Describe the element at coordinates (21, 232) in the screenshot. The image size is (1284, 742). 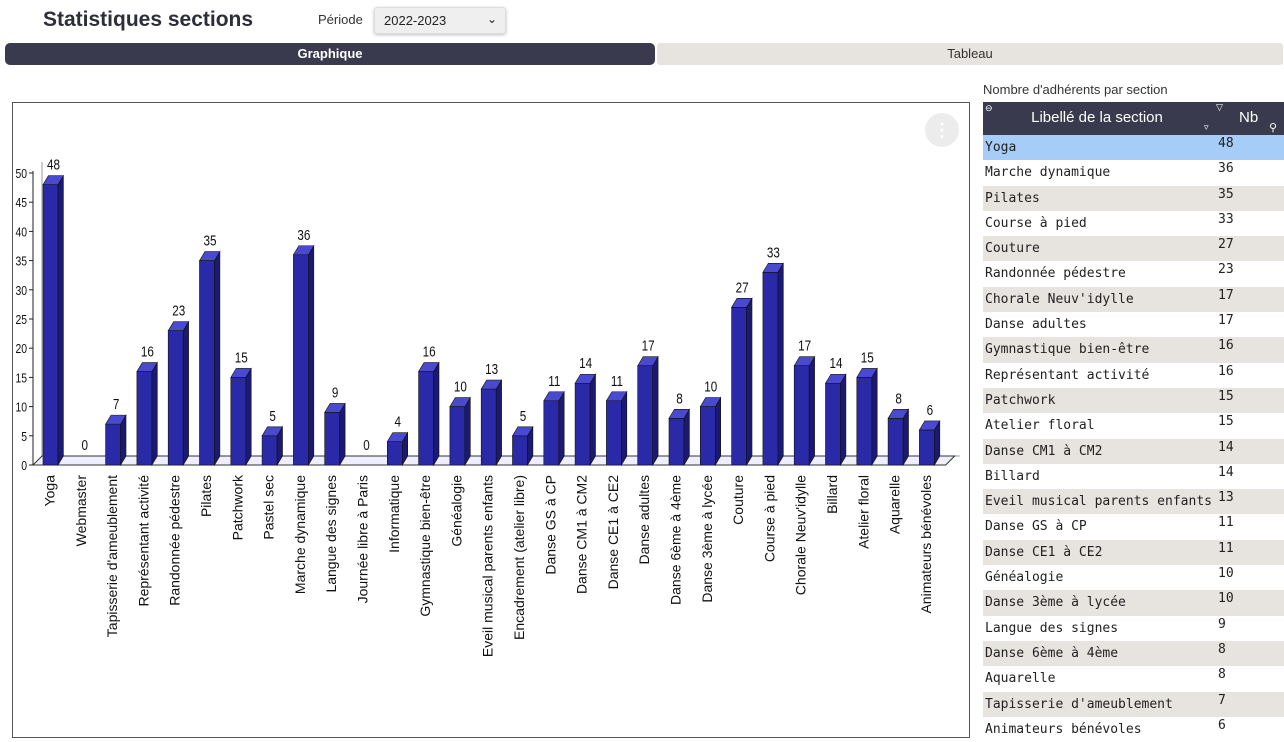
I see `y-tick-label: 40` at that location.